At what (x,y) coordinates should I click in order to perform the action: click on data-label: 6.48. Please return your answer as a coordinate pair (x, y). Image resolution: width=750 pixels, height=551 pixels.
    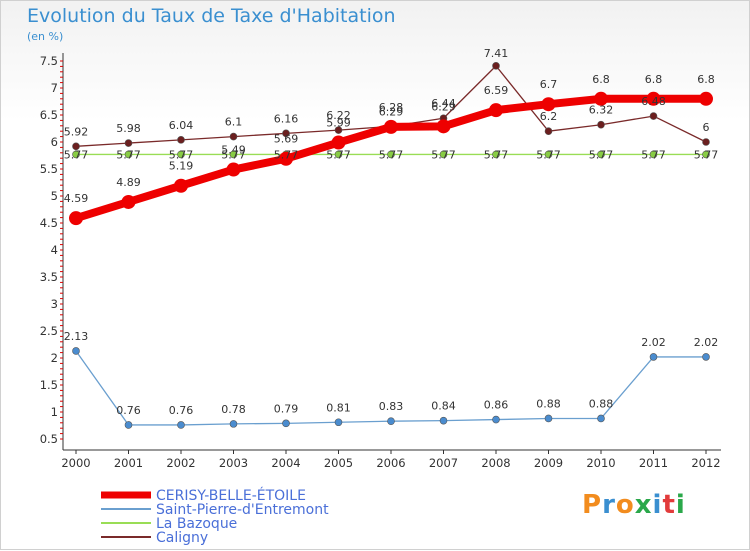
    Looking at the image, I should click on (653, 101).